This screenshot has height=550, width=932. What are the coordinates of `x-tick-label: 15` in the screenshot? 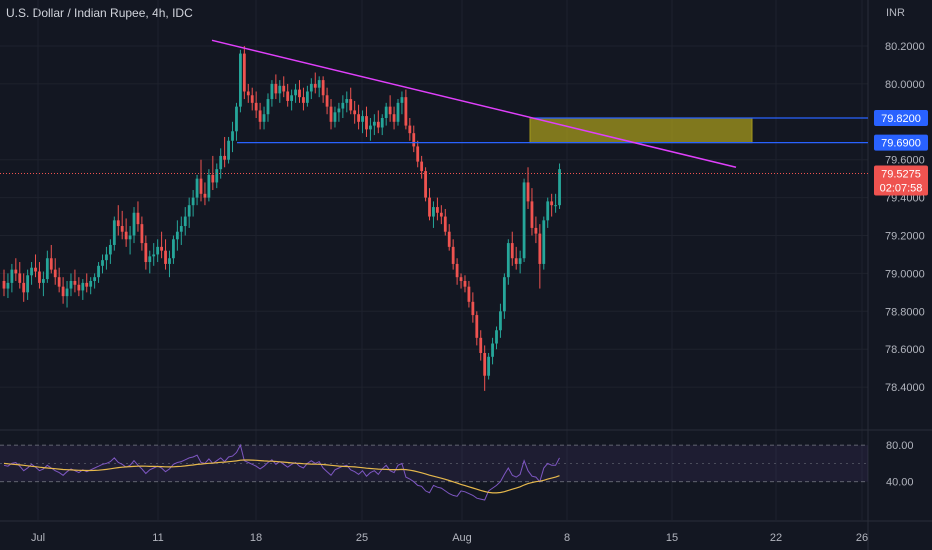 It's located at (672, 538).